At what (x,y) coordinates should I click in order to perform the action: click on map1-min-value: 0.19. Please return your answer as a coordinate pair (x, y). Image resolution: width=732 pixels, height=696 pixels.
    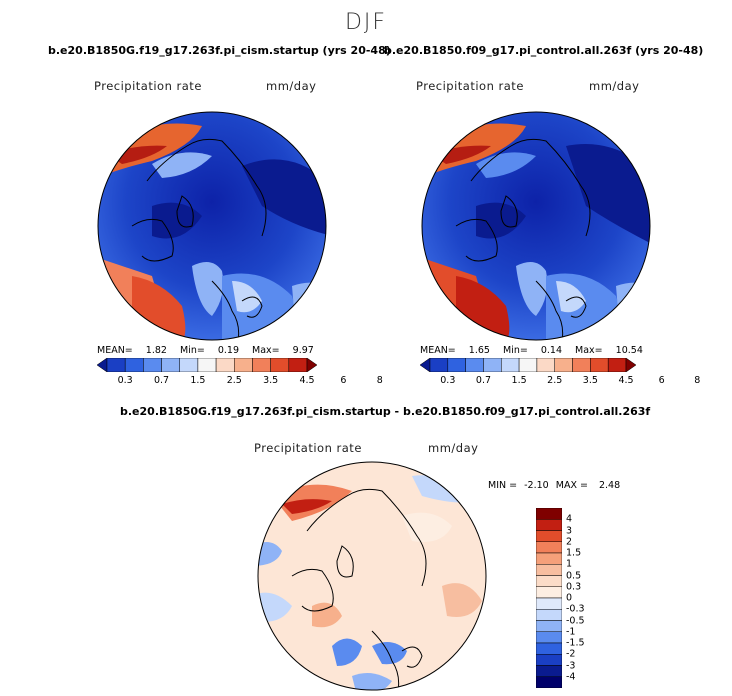
    Looking at the image, I should click on (228, 350).